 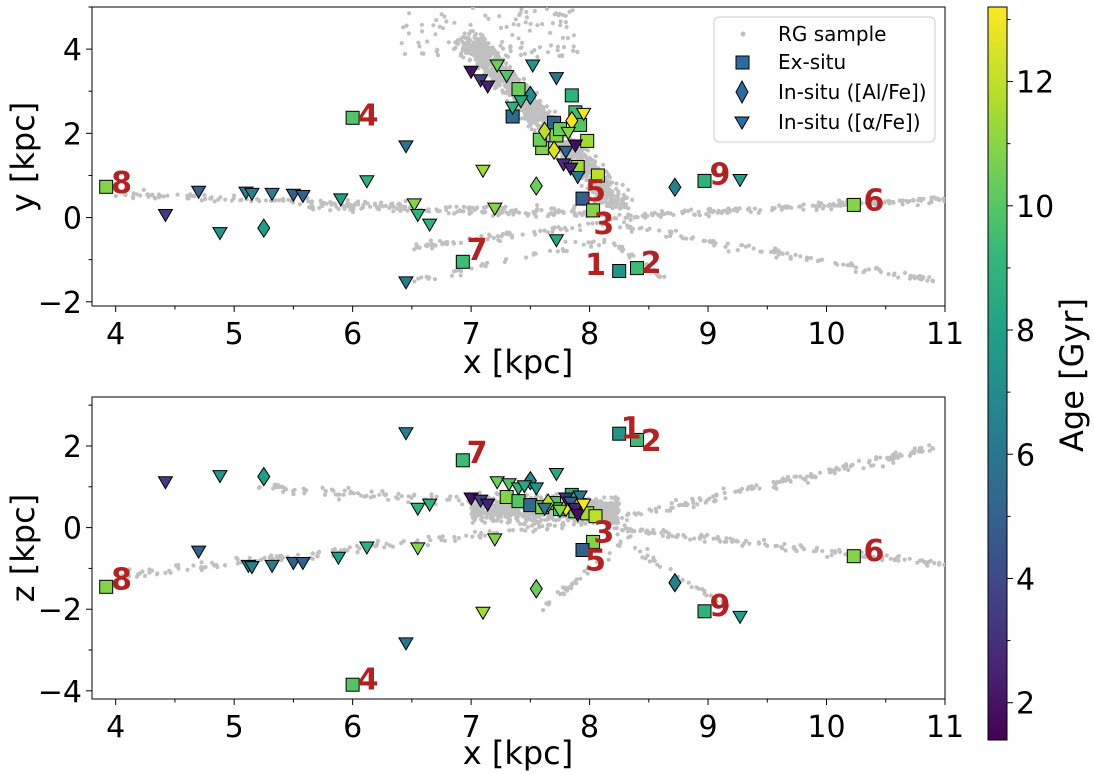 I want to click on in-situ-alfe-diamond-marker, so click(x=536, y=186).